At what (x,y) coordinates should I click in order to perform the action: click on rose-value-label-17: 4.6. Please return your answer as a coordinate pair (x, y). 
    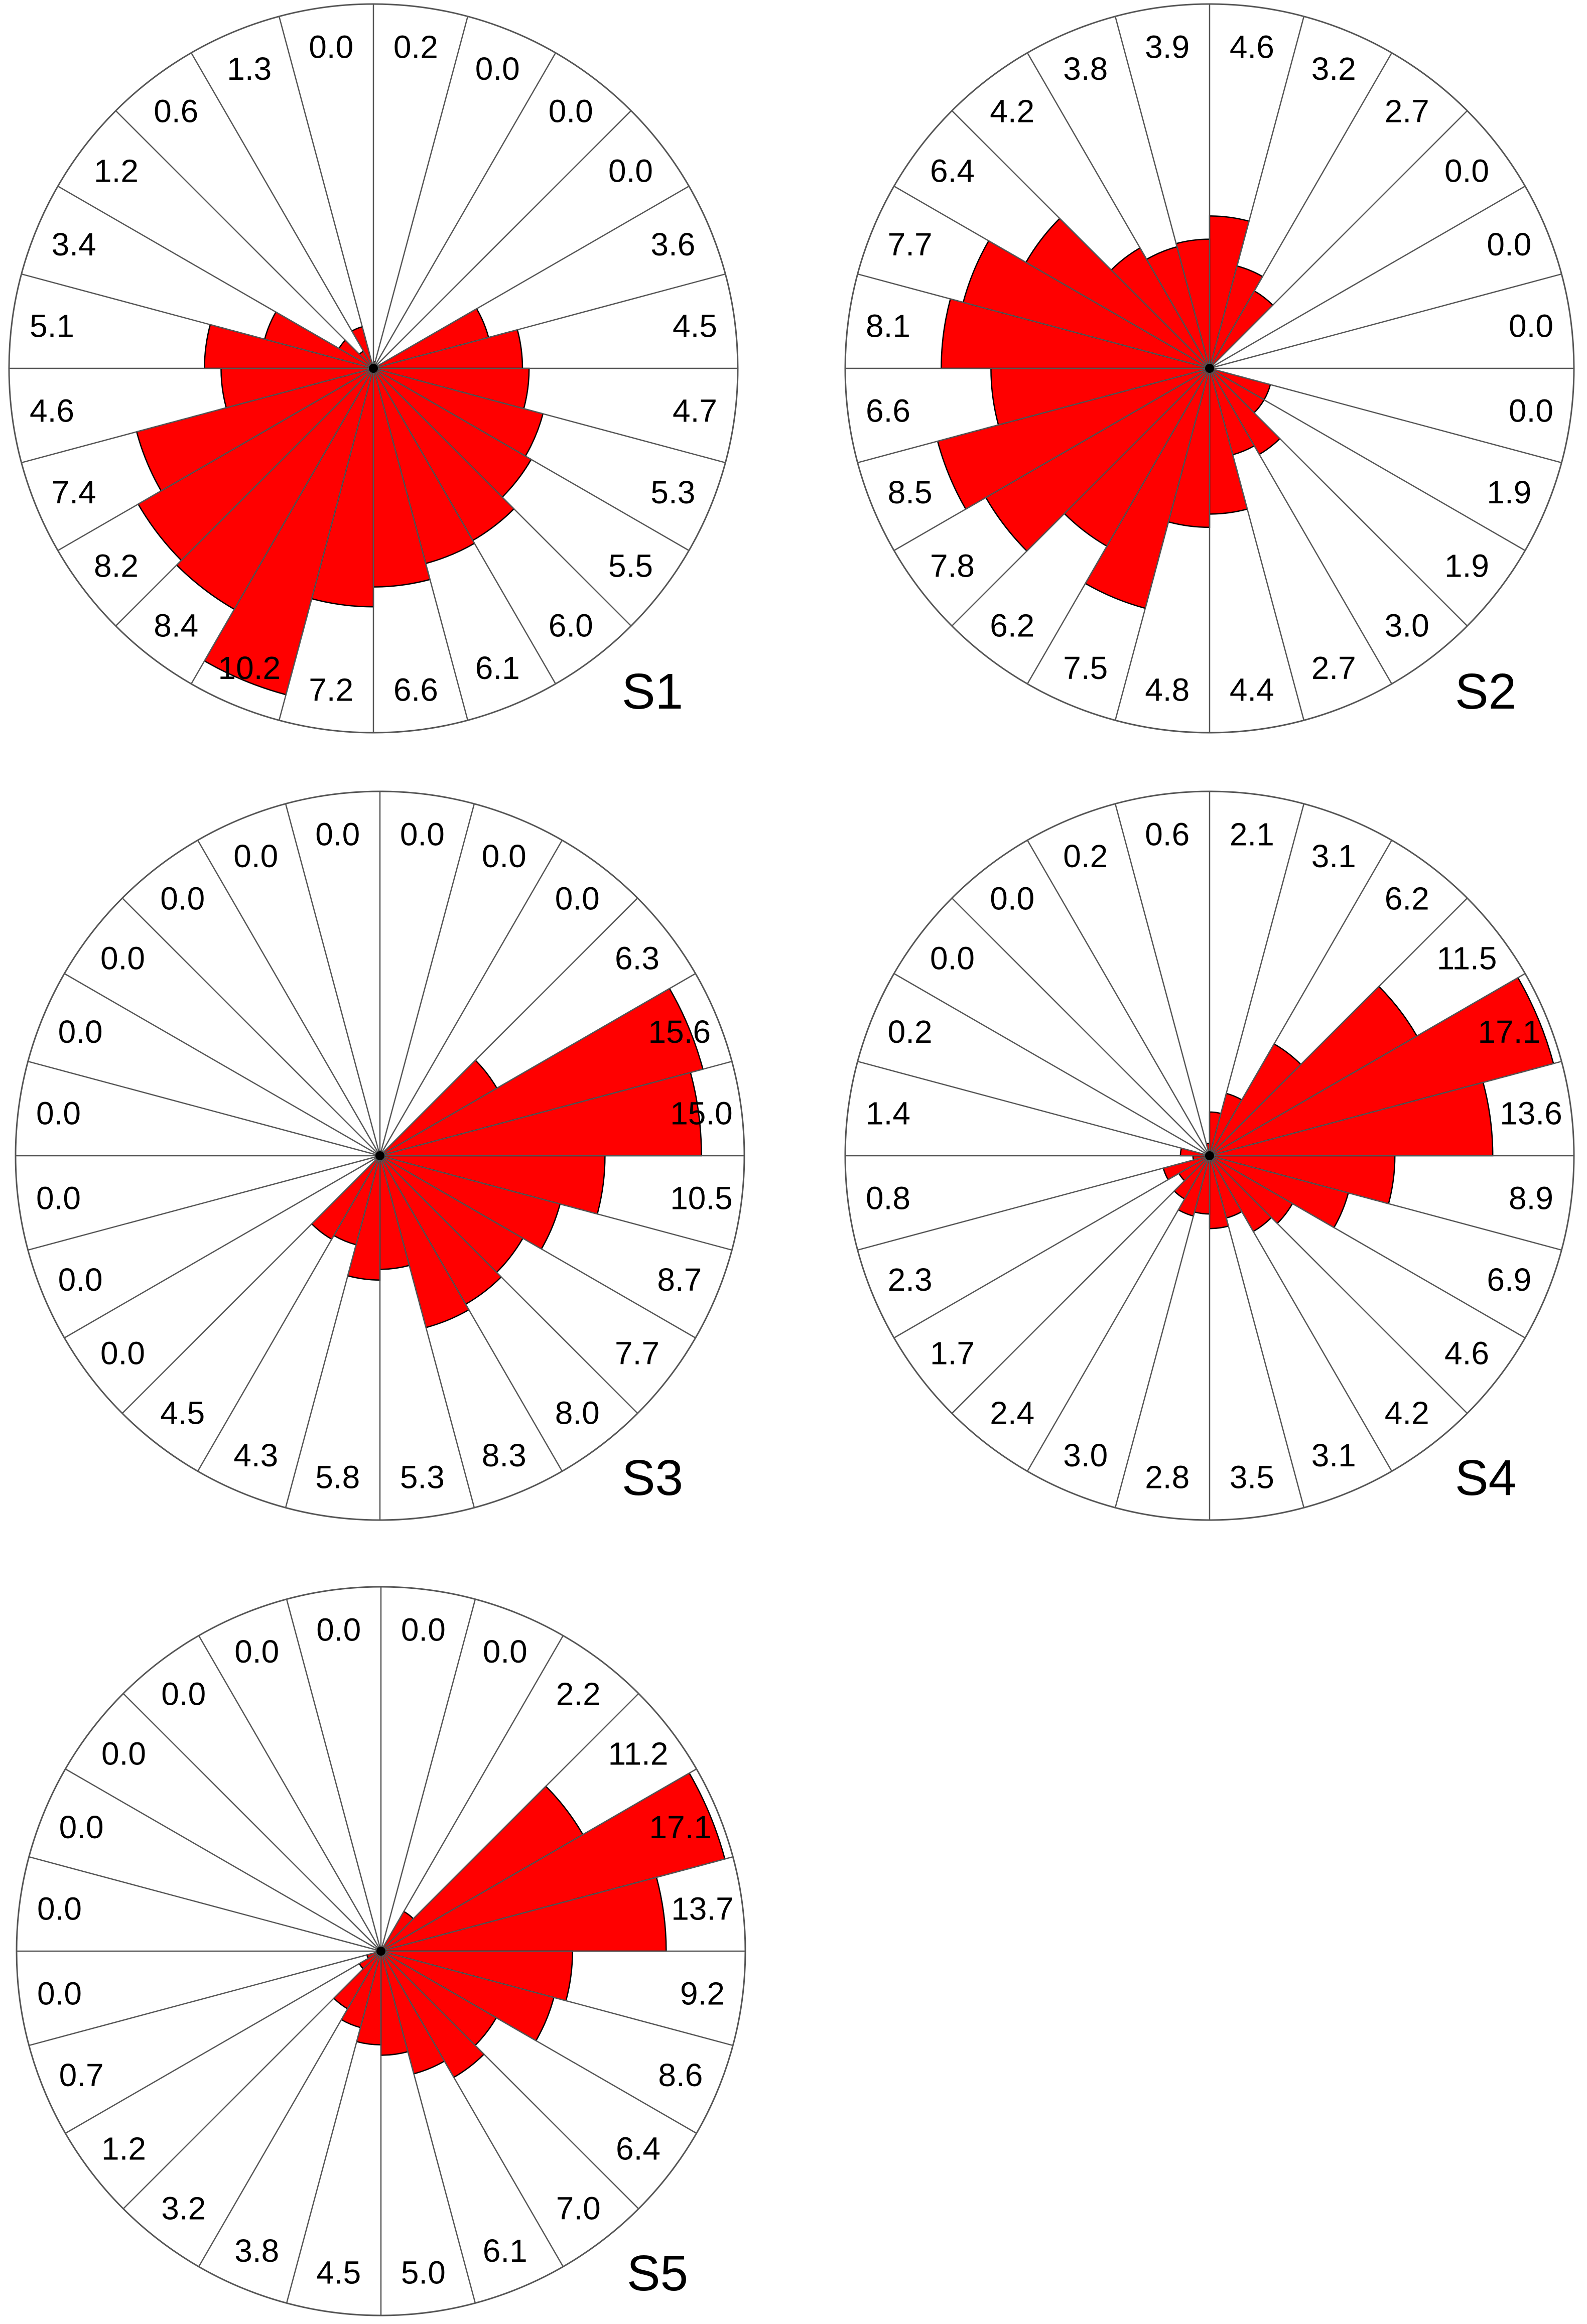
    Looking at the image, I should click on (52, 410).